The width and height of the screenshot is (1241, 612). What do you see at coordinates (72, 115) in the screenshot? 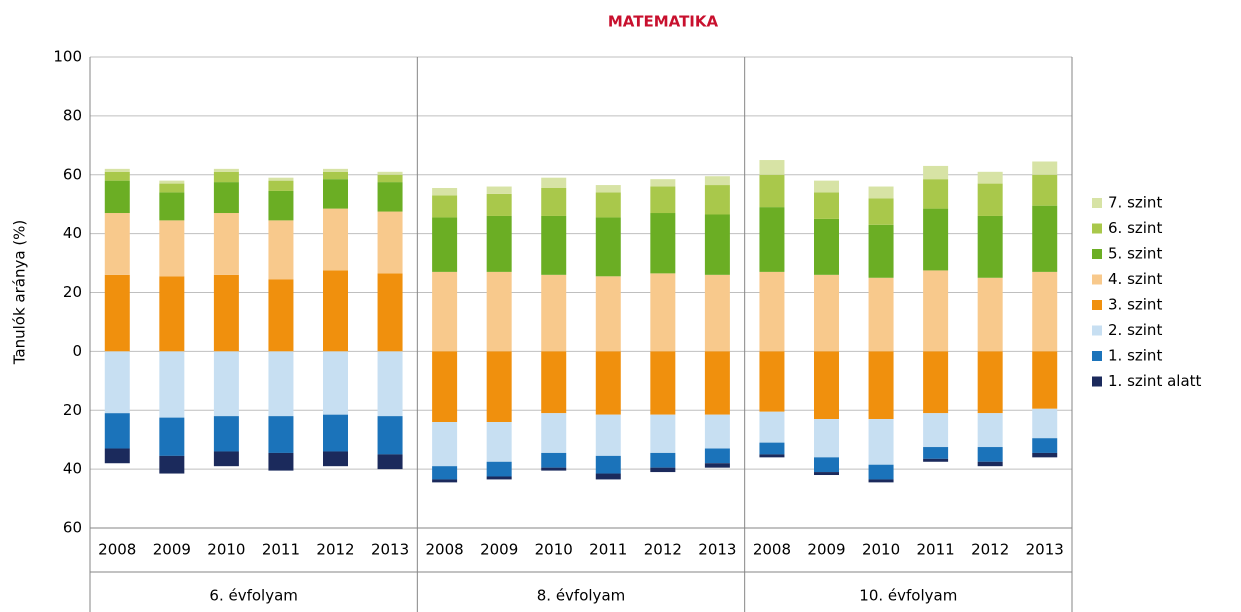
I see `y-tick-label: 80` at bounding box center [72, 115].